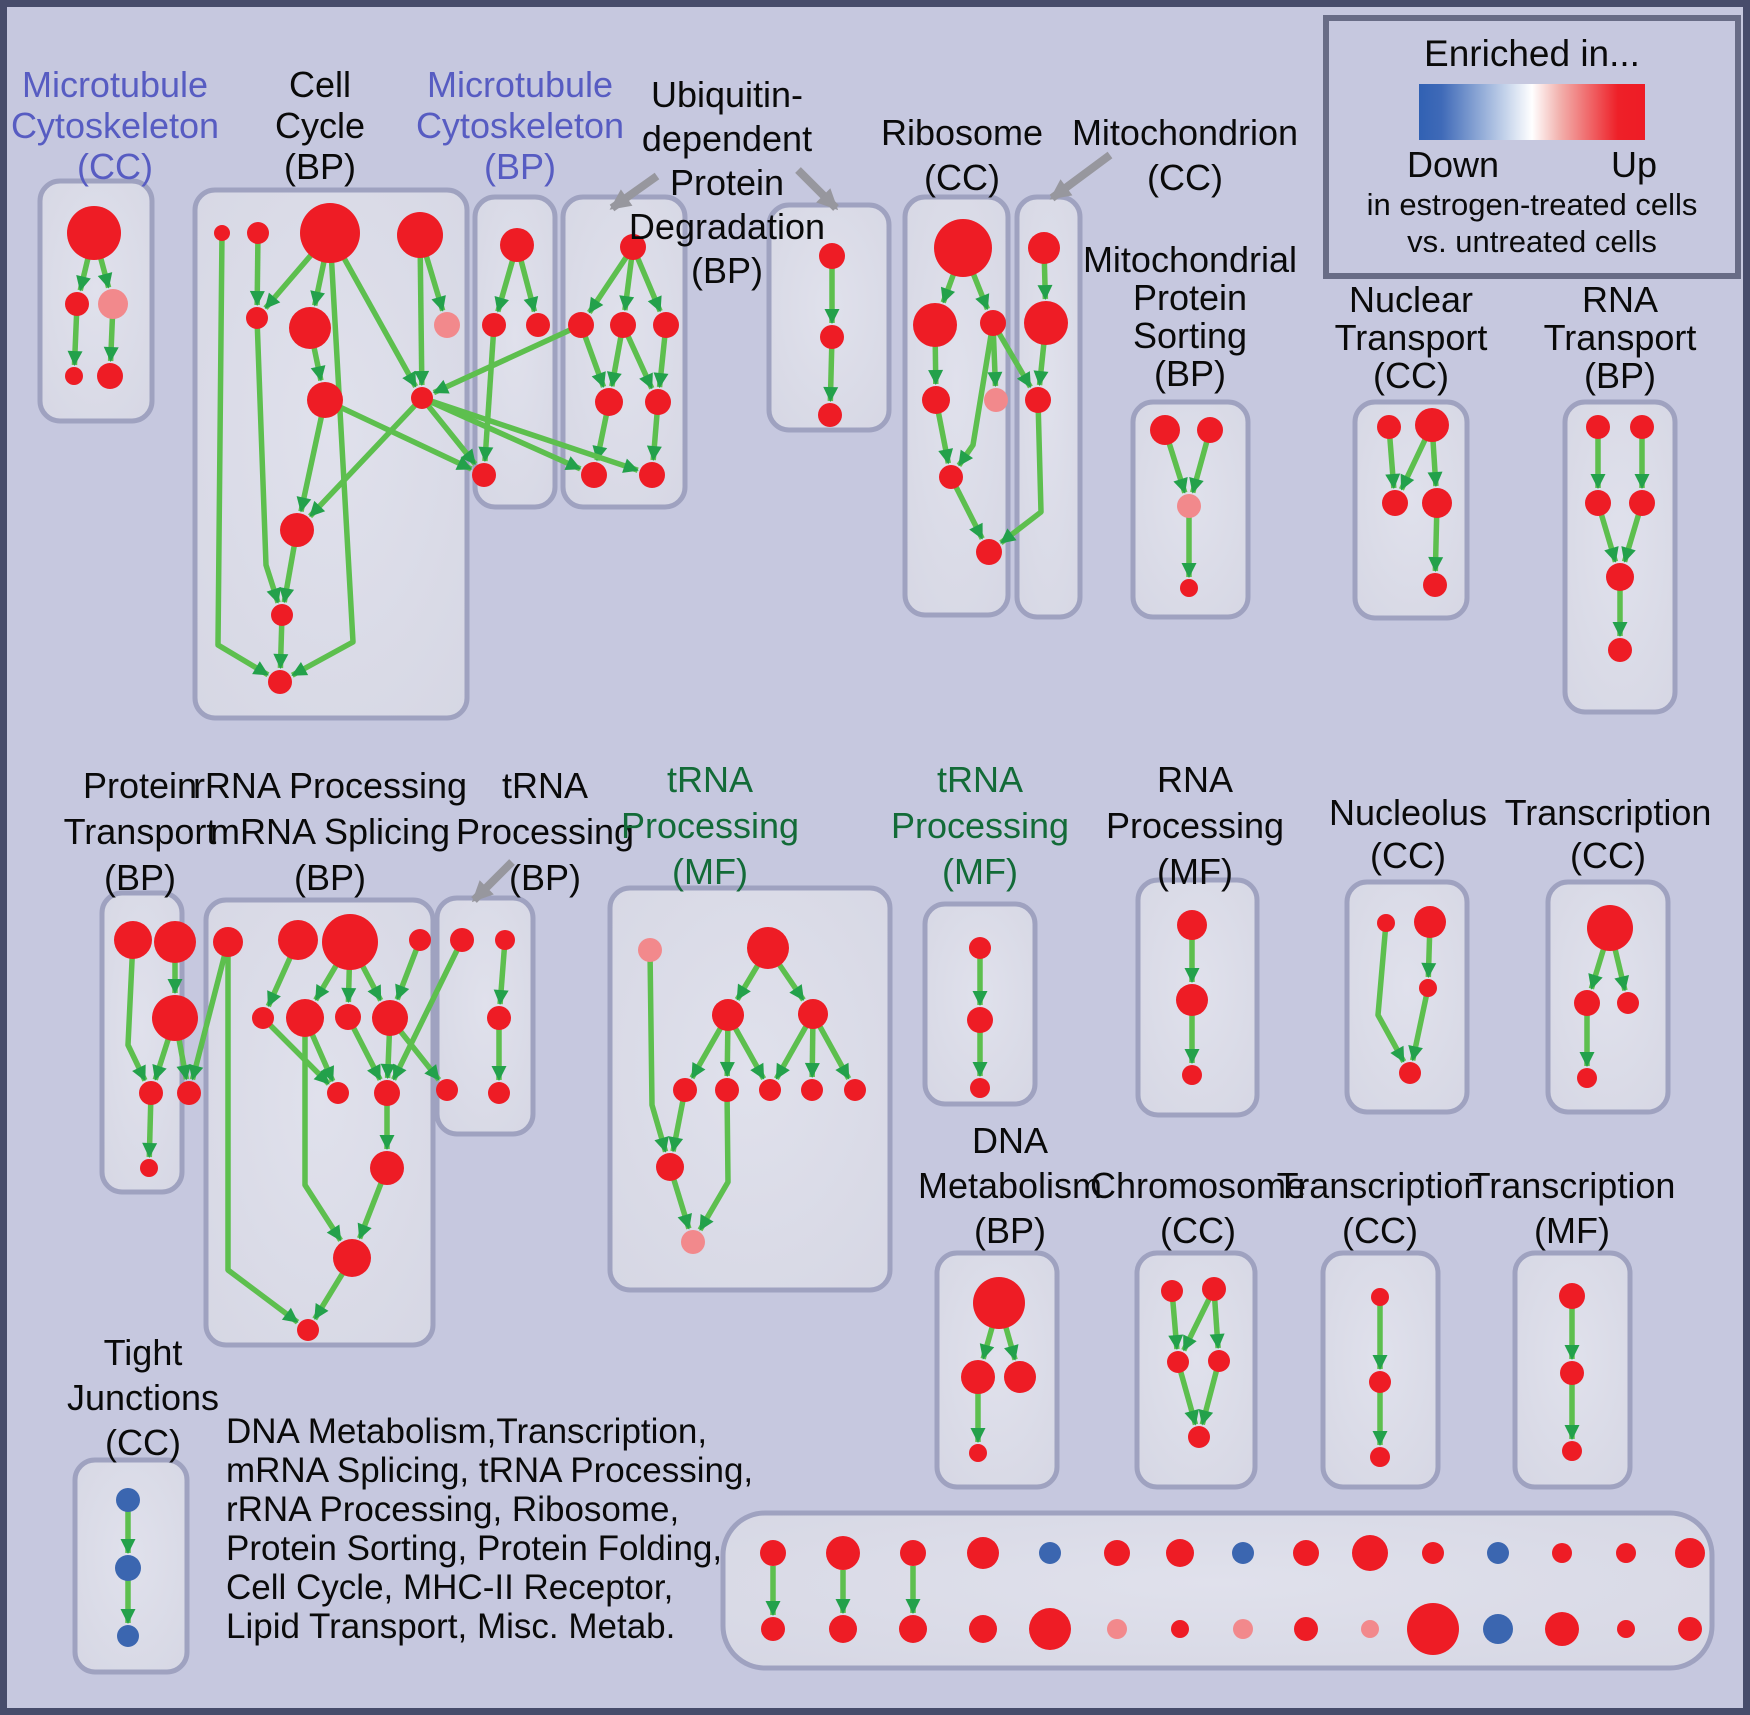 The width and height of the screenshot is (1750, 1715). I want to click on edge-mito.ml-rib.bt, so click(1021, 472).